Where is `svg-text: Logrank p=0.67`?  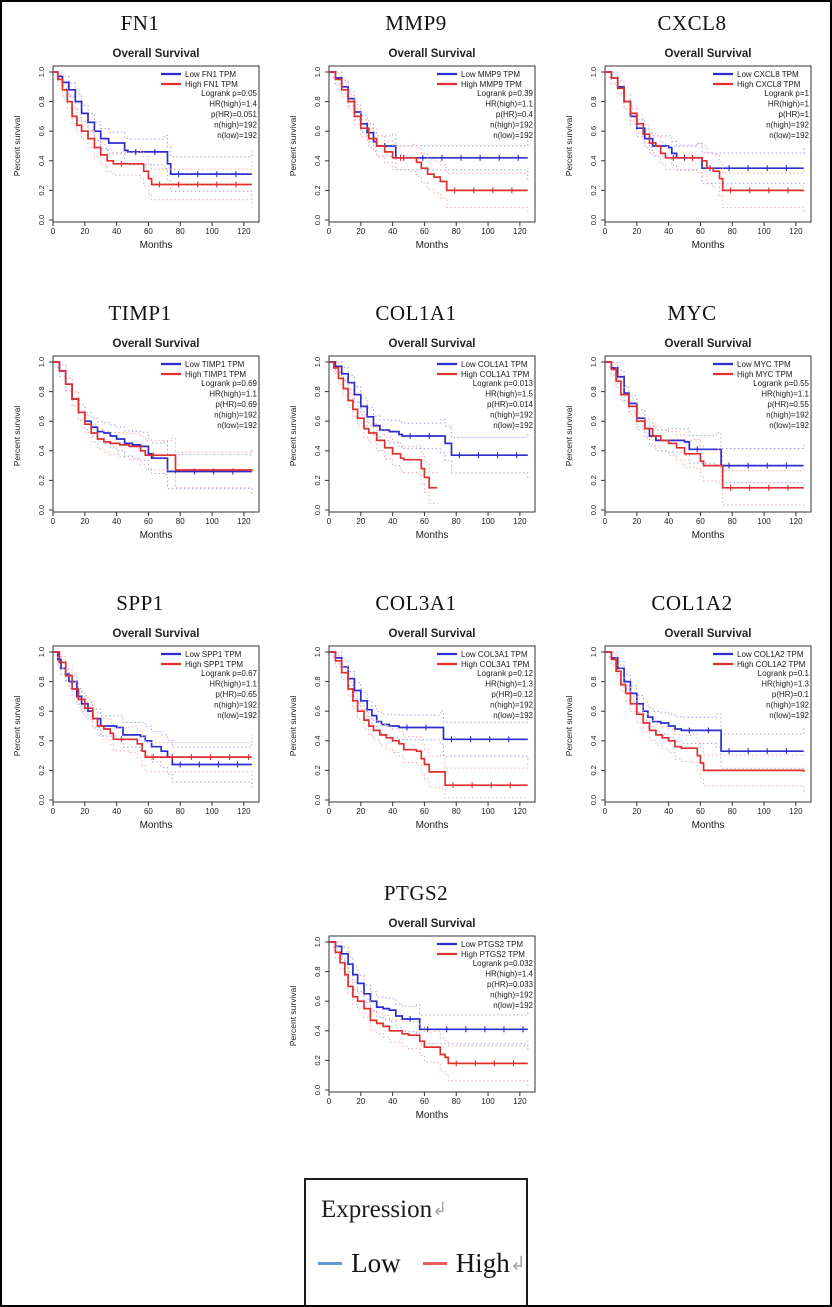
svg-text: Logrank p=0.67 is located at coordinates (229, 673).